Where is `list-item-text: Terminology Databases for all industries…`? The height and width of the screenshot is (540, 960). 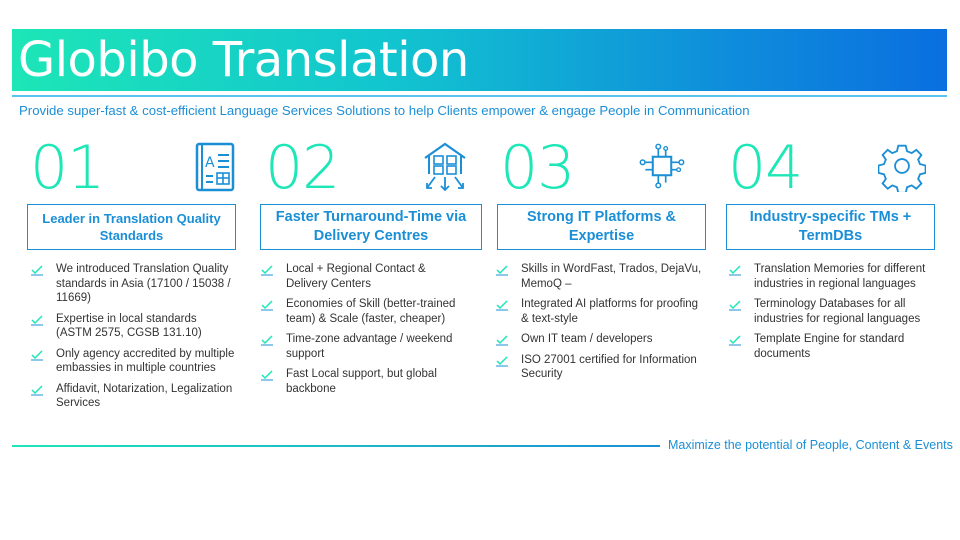
list-item-text: Terminology Databases for all industries… is located at coordinates (837, 311).